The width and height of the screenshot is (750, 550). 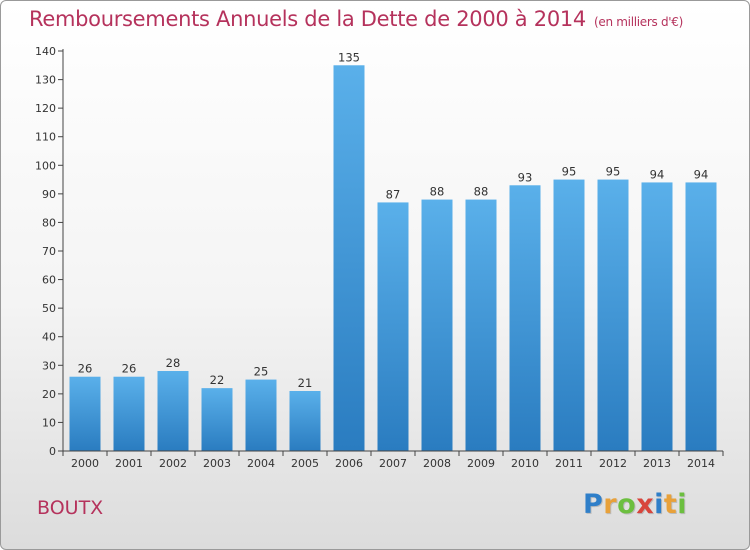 What do you see at coordinates (670, 504) in the screenshot?
I see `logo-letter: t` at bounding box center [670, 504].